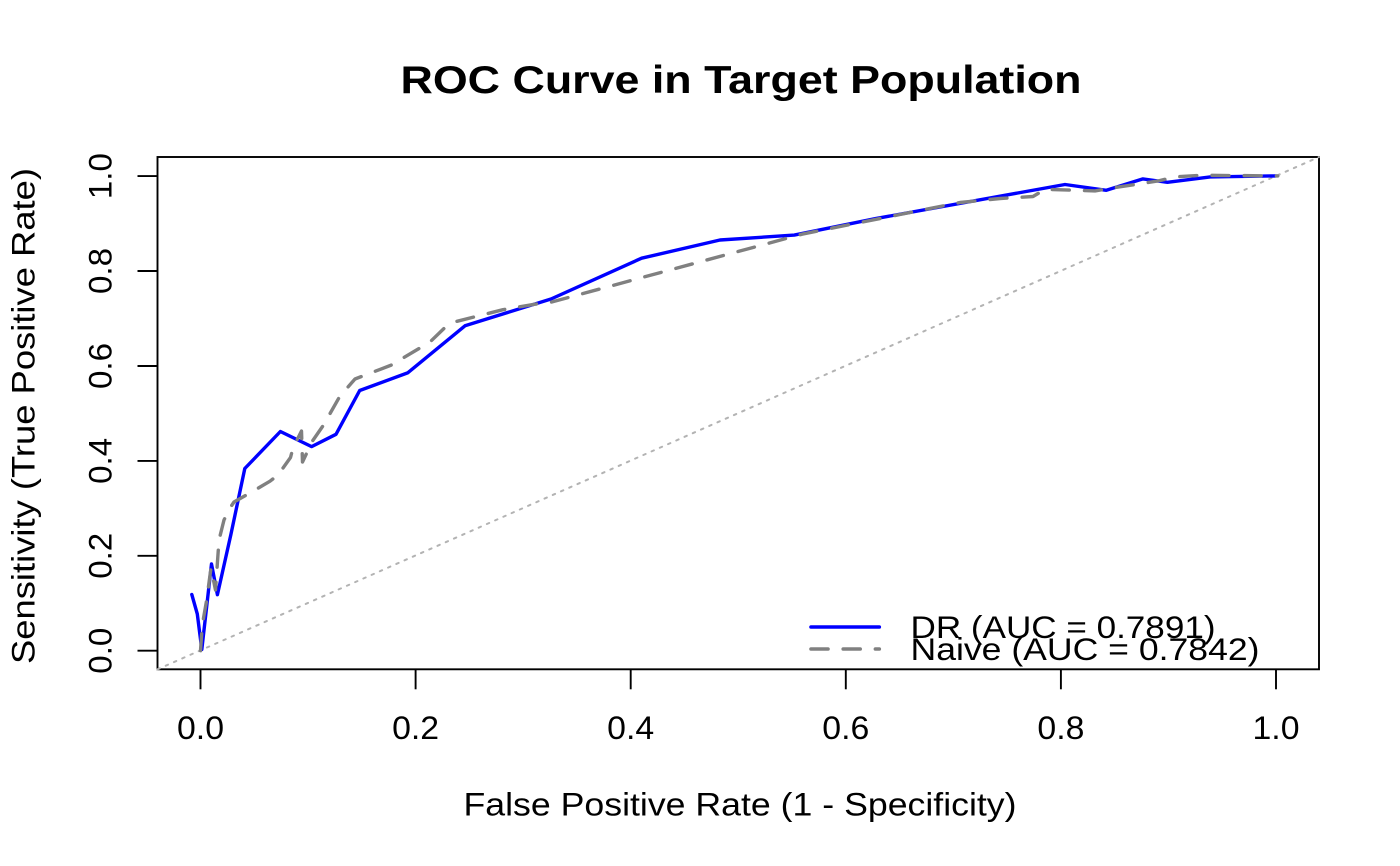 This screenshot has height=866, width=1400. I want to click on svg-text:Sensitivity (True Positive Rat: Sensitivity (True Positive Rate), so click(24, 416).